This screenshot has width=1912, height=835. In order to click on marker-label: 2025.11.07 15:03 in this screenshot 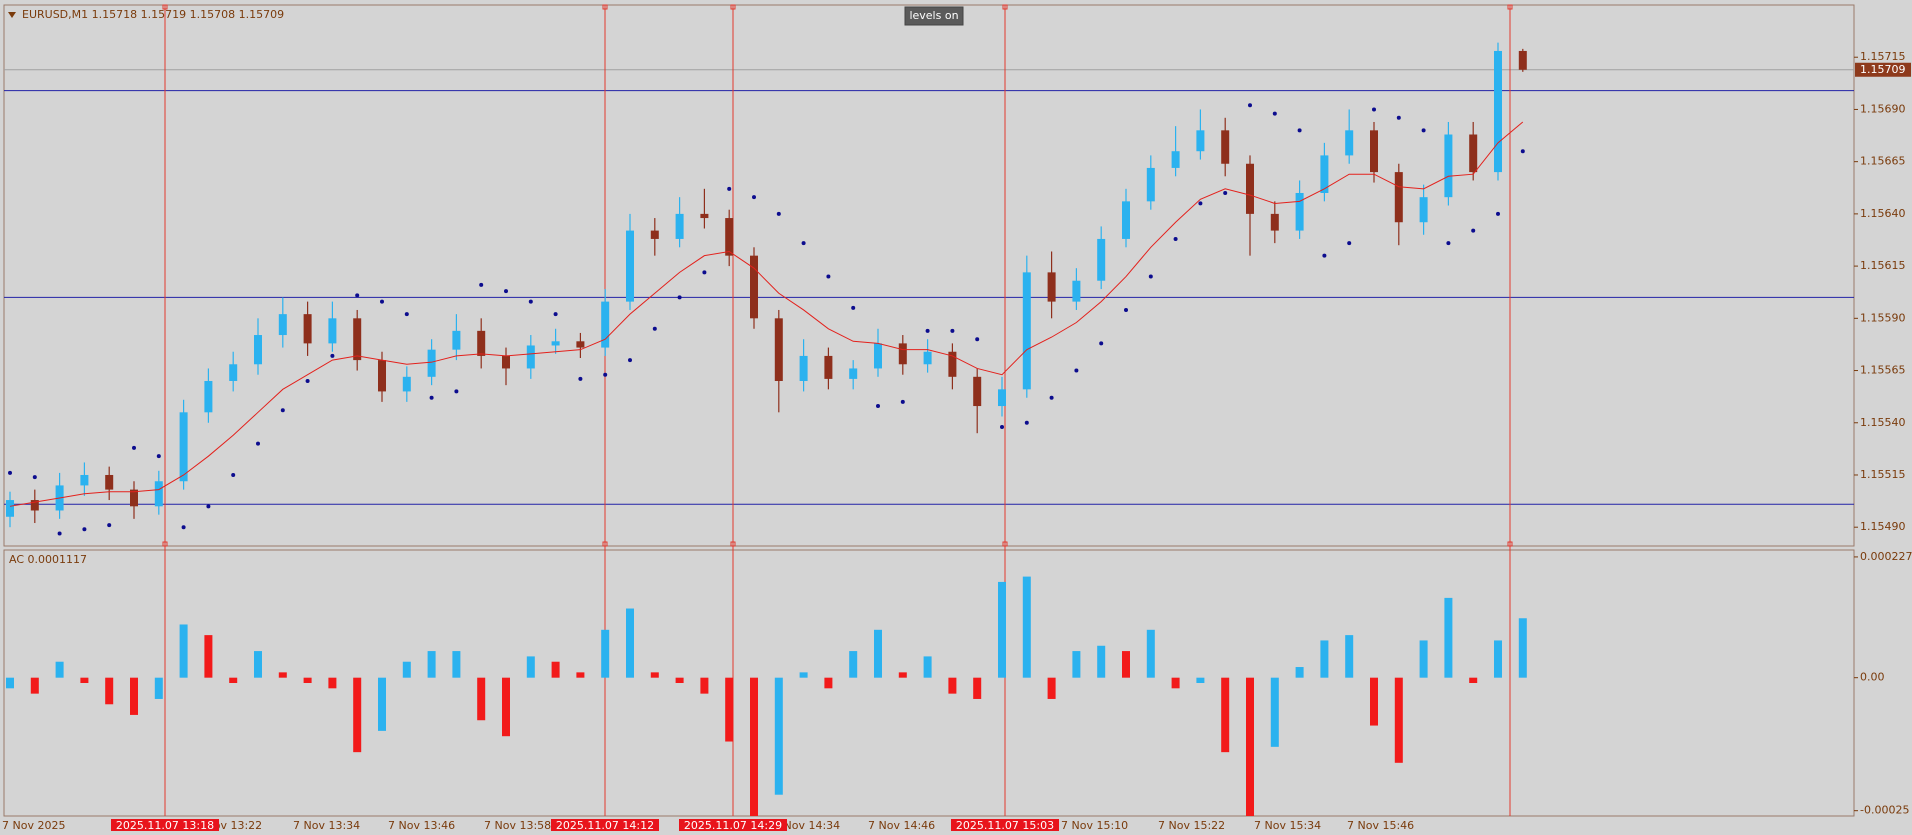, I will do `click(1005, 825)`.